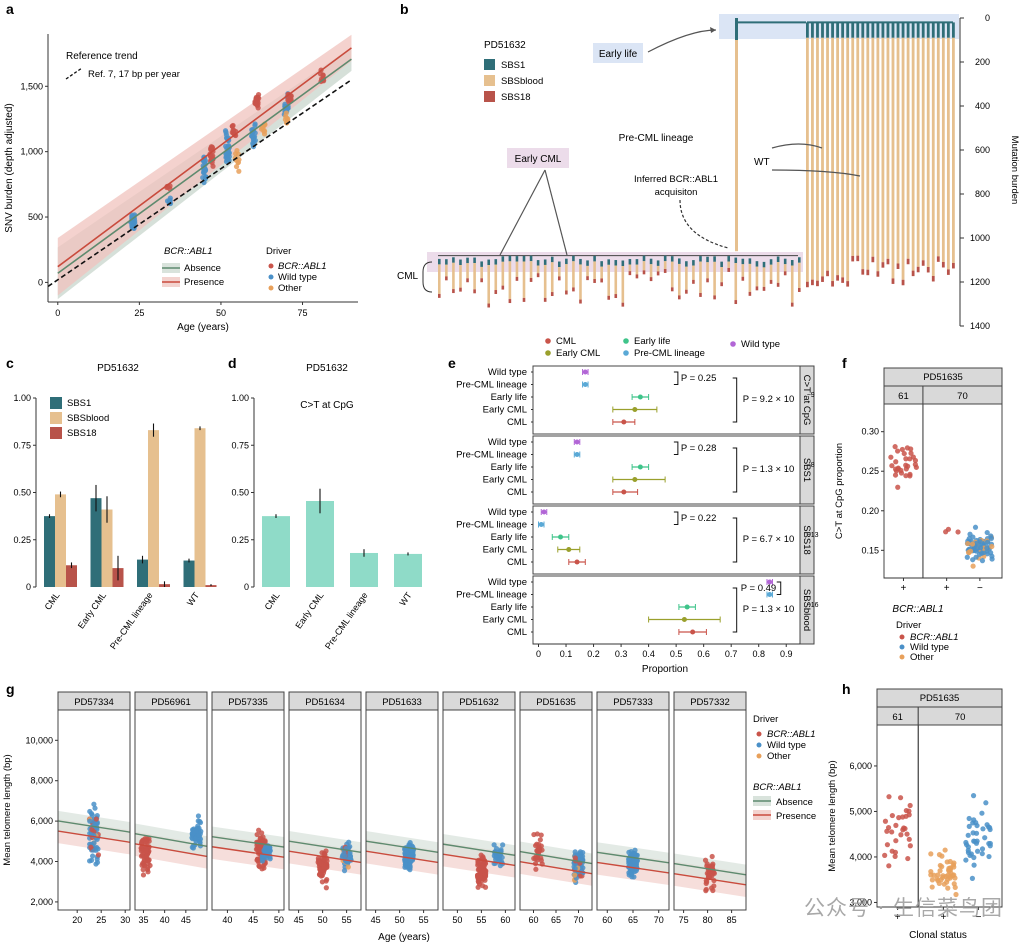 The height and width of the screenshot is (949, 1019). What do you see at coordinates (779, 756) in the screenshot?
I see `g-driver-other-label: Other` at bounding box center [779, 756].